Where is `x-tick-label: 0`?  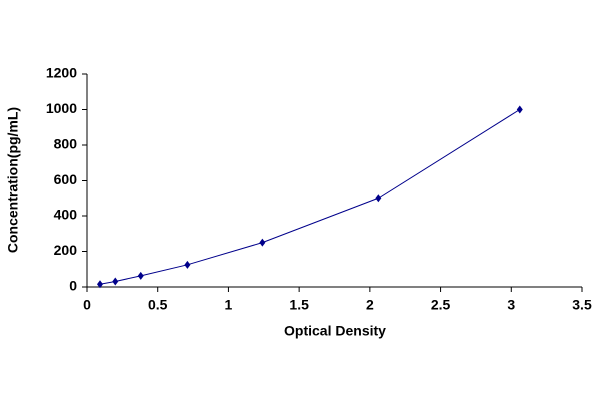 x-tick-label: 0 is located at coordinates (87, 305).